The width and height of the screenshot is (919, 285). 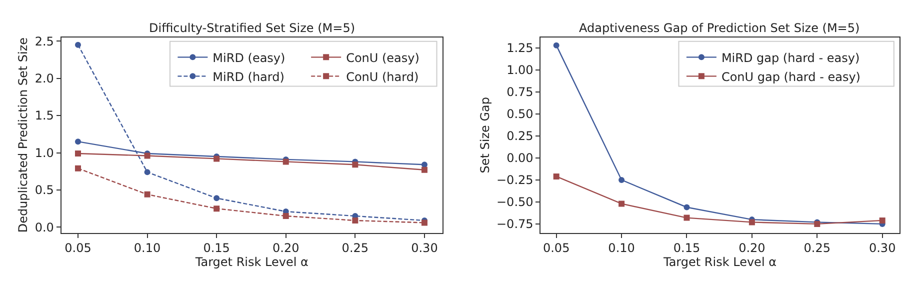 I want to click on legend-label: MiRD (hard), so click(x=248, y=77).